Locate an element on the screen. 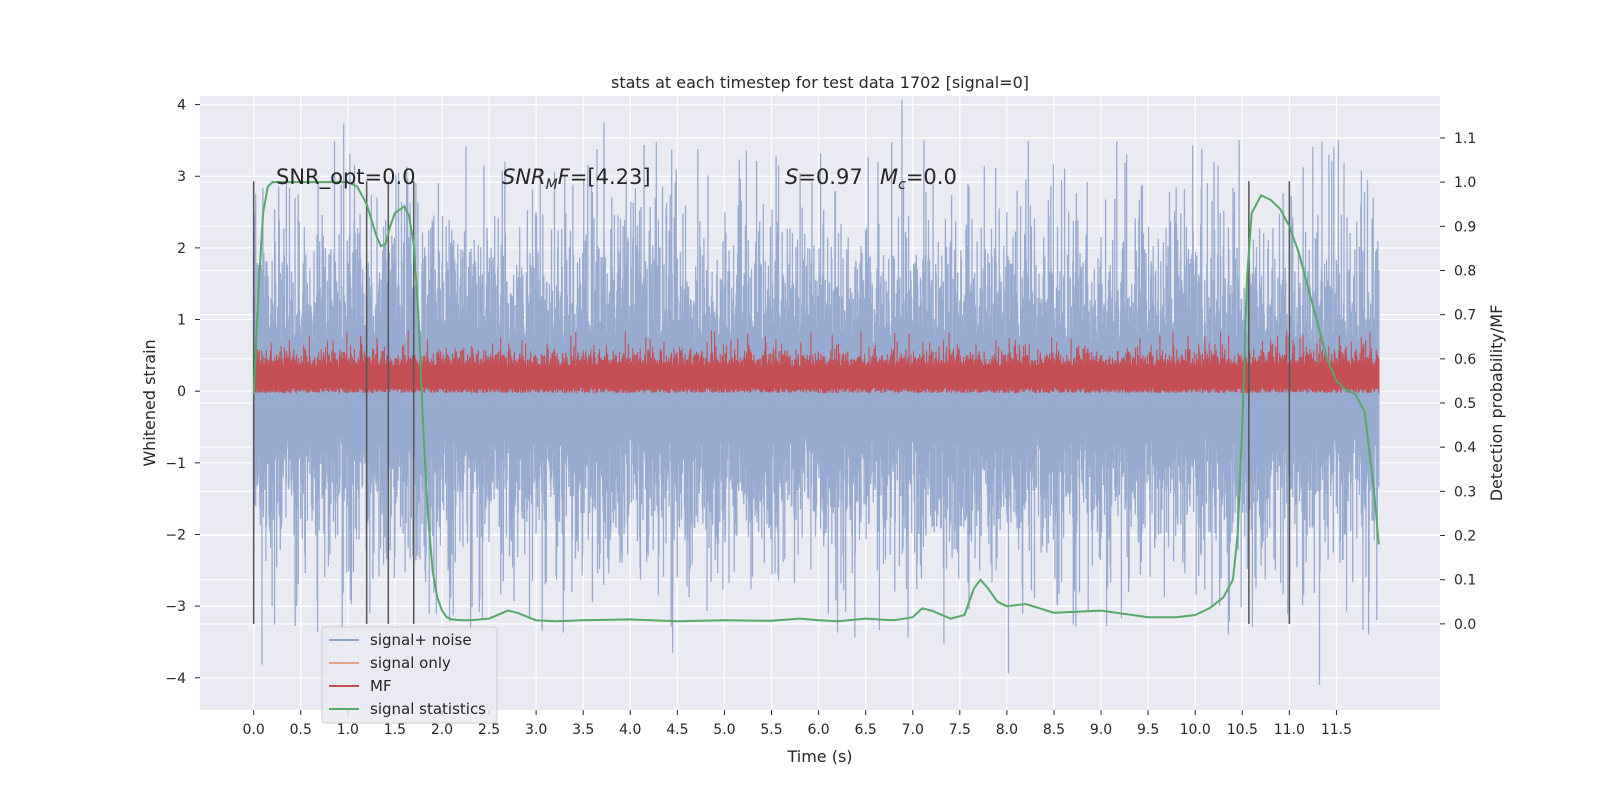 Image resolution: width=1600 pixels, height=800 pixels. x-tick-label: 11.0 is located at coordinates (1289, 730).